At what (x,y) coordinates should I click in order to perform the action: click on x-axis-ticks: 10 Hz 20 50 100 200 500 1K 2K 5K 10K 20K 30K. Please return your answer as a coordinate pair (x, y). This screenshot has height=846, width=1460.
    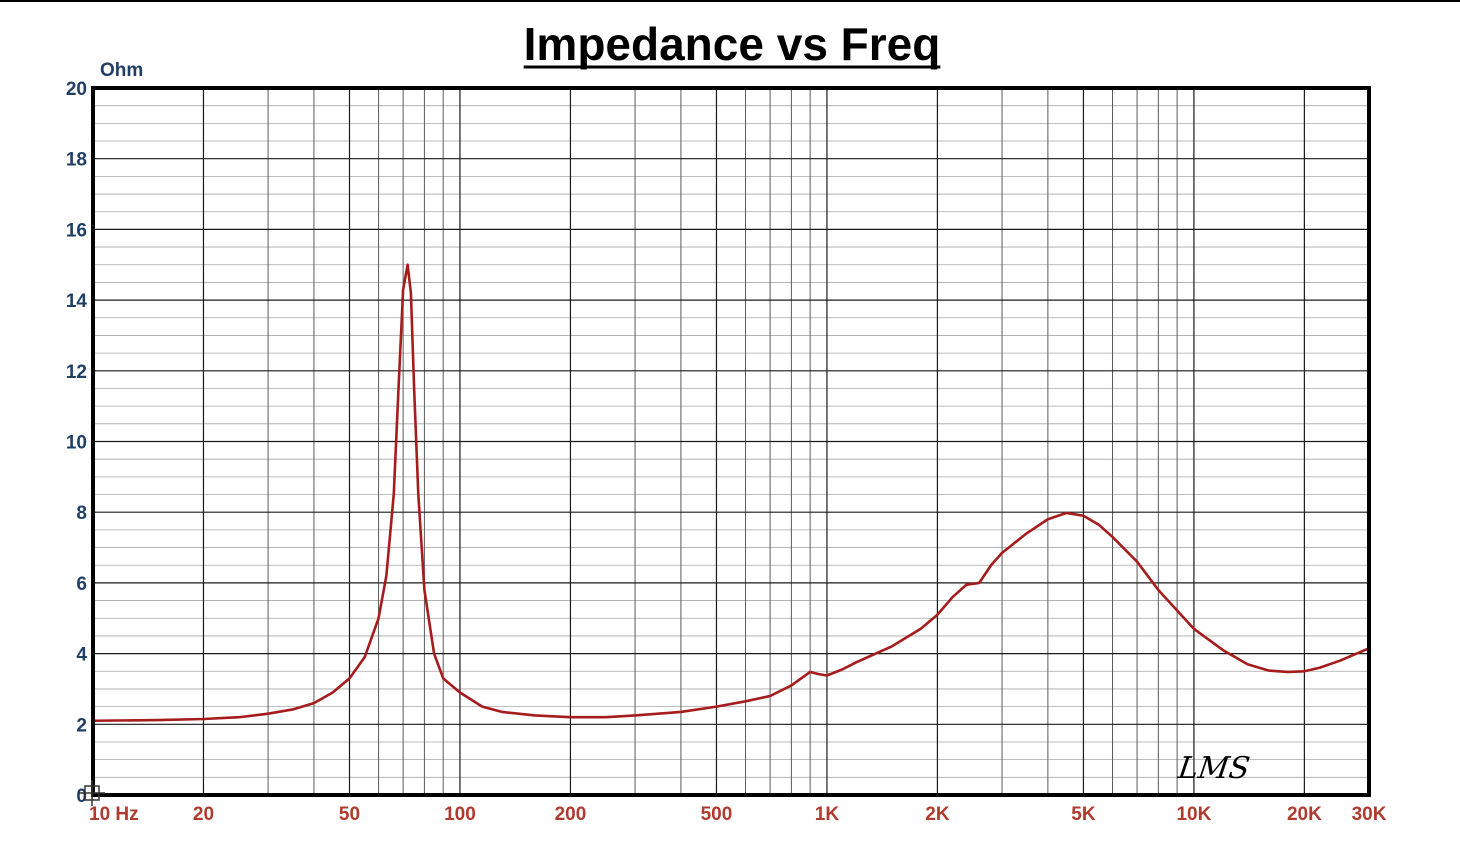
    Looking at the image, I should click on (738, 814).